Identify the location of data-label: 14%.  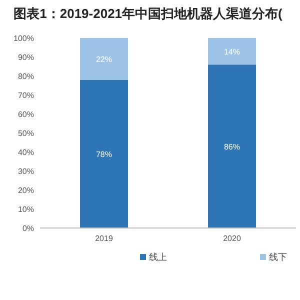
(232, 51).